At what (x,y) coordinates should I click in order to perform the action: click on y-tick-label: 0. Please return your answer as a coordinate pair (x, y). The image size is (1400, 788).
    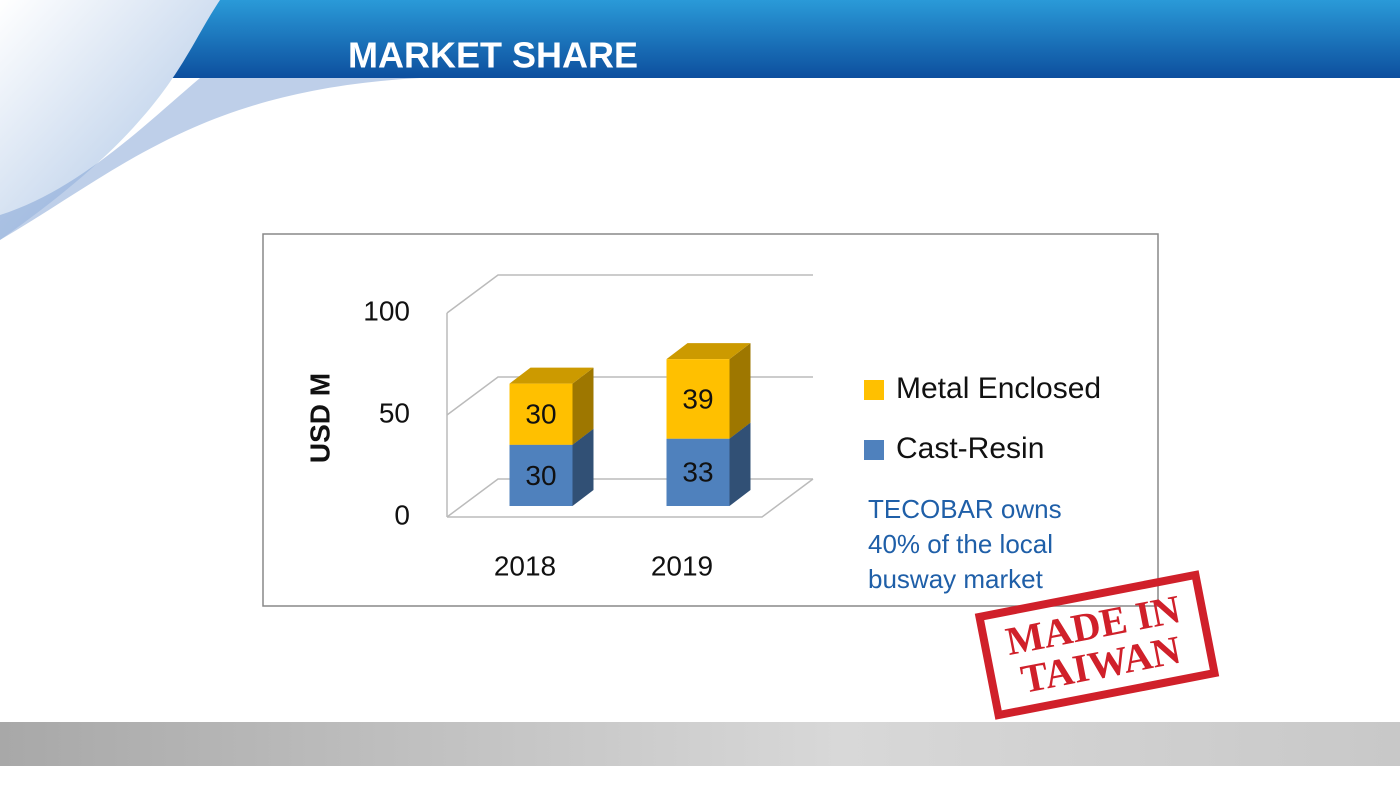
    Looking at the image, I should click on (402, 514).